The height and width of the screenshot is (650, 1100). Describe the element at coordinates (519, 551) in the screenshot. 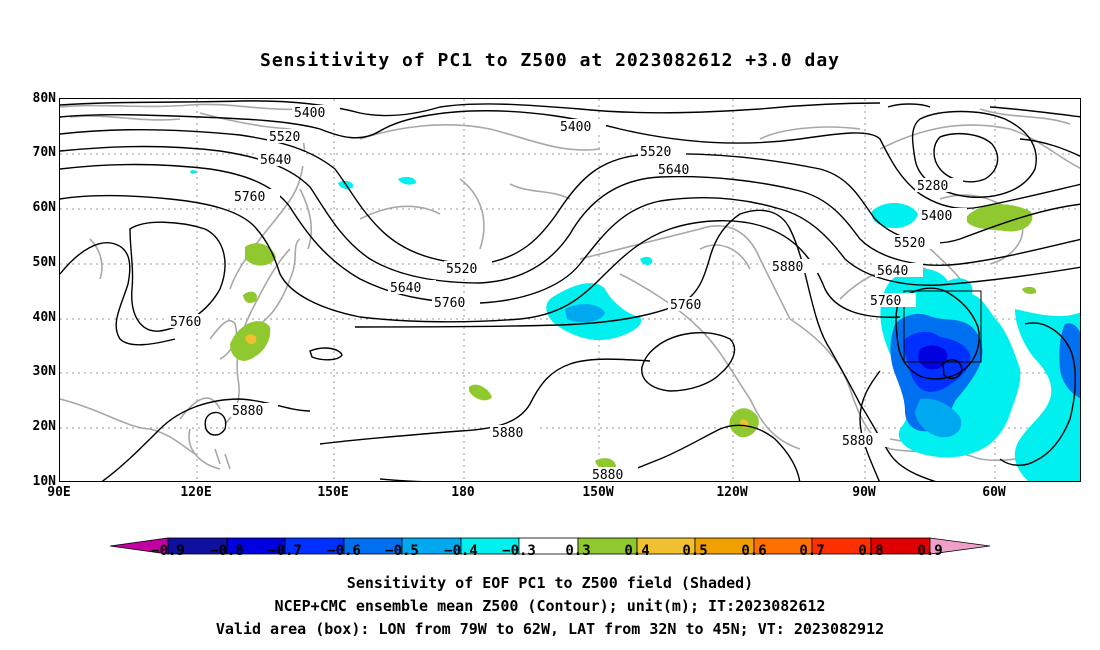

I see `colorbar-tick: −0.3` at that location.